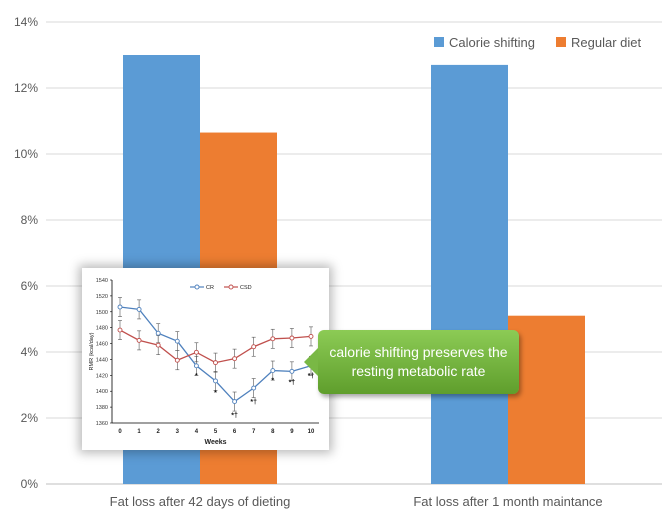  I want to click on inset-x-tick-label: 7, so click(254, 432).